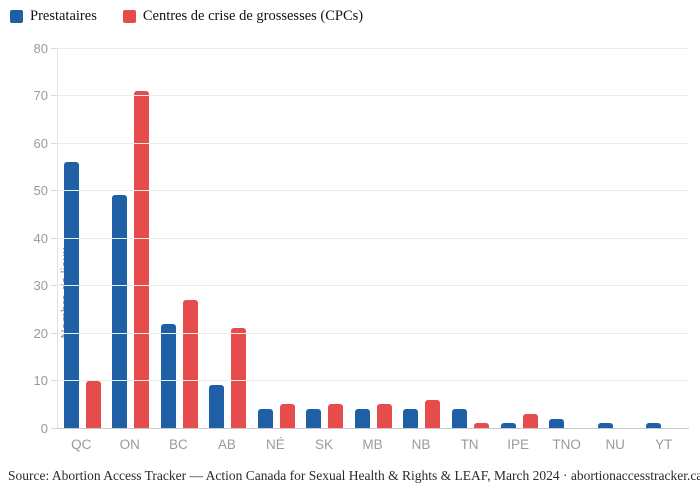 The image size is (700, 492). I want to click on bar-IPE-prestataires, so click(508, 425).